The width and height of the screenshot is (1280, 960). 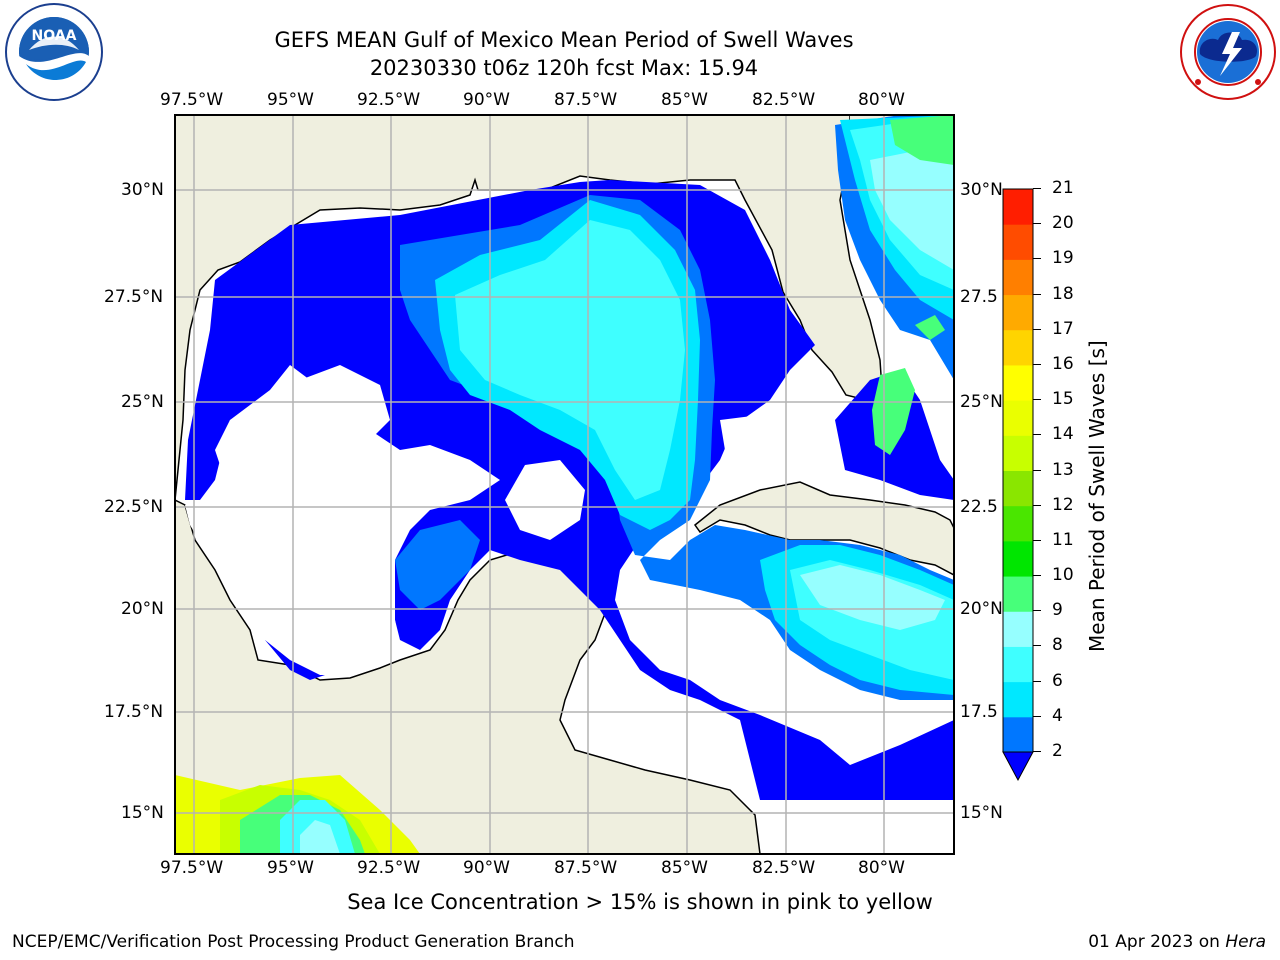 I want to click on lon-label-bottom: 82.5°W, so click(x=784, y=868).